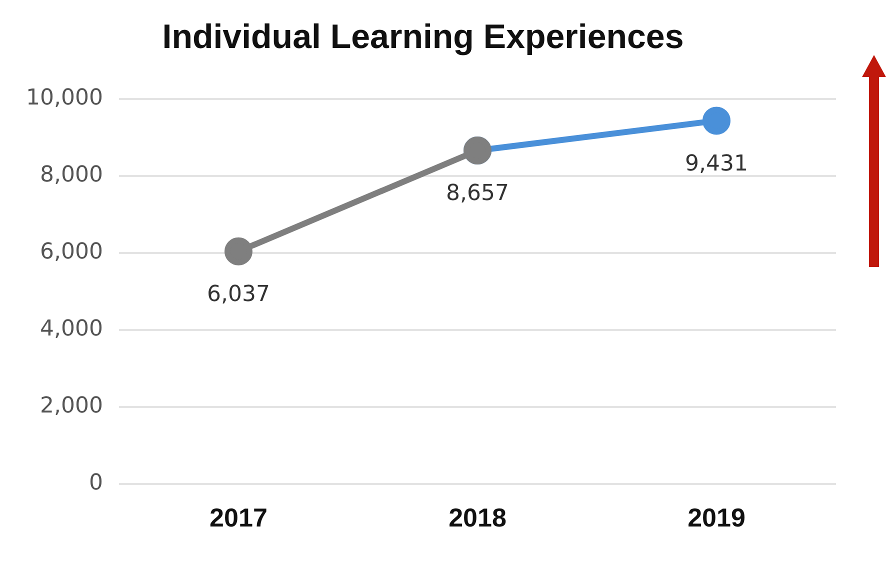 This screenshot has height=565, width=886. What do you see at coordinates (64, 98) in the screenshot?
I see `y-tick-label: 10,000` at bounding box center [64, 98].